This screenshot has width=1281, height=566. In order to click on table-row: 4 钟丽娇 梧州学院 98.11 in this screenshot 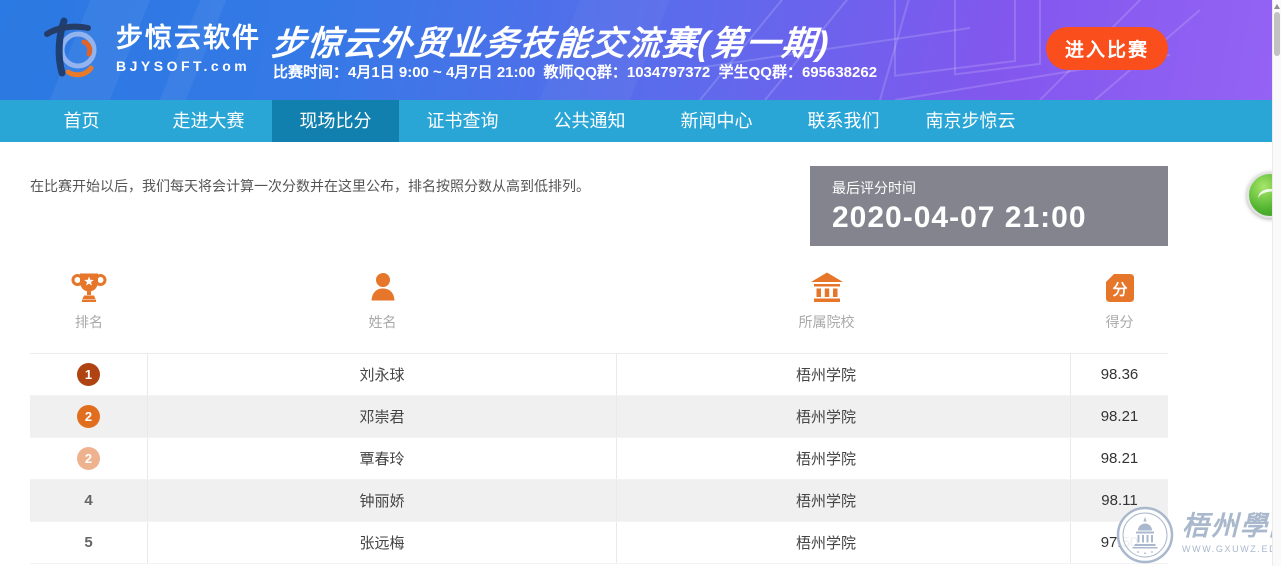, I will do `click(599, 501)`.